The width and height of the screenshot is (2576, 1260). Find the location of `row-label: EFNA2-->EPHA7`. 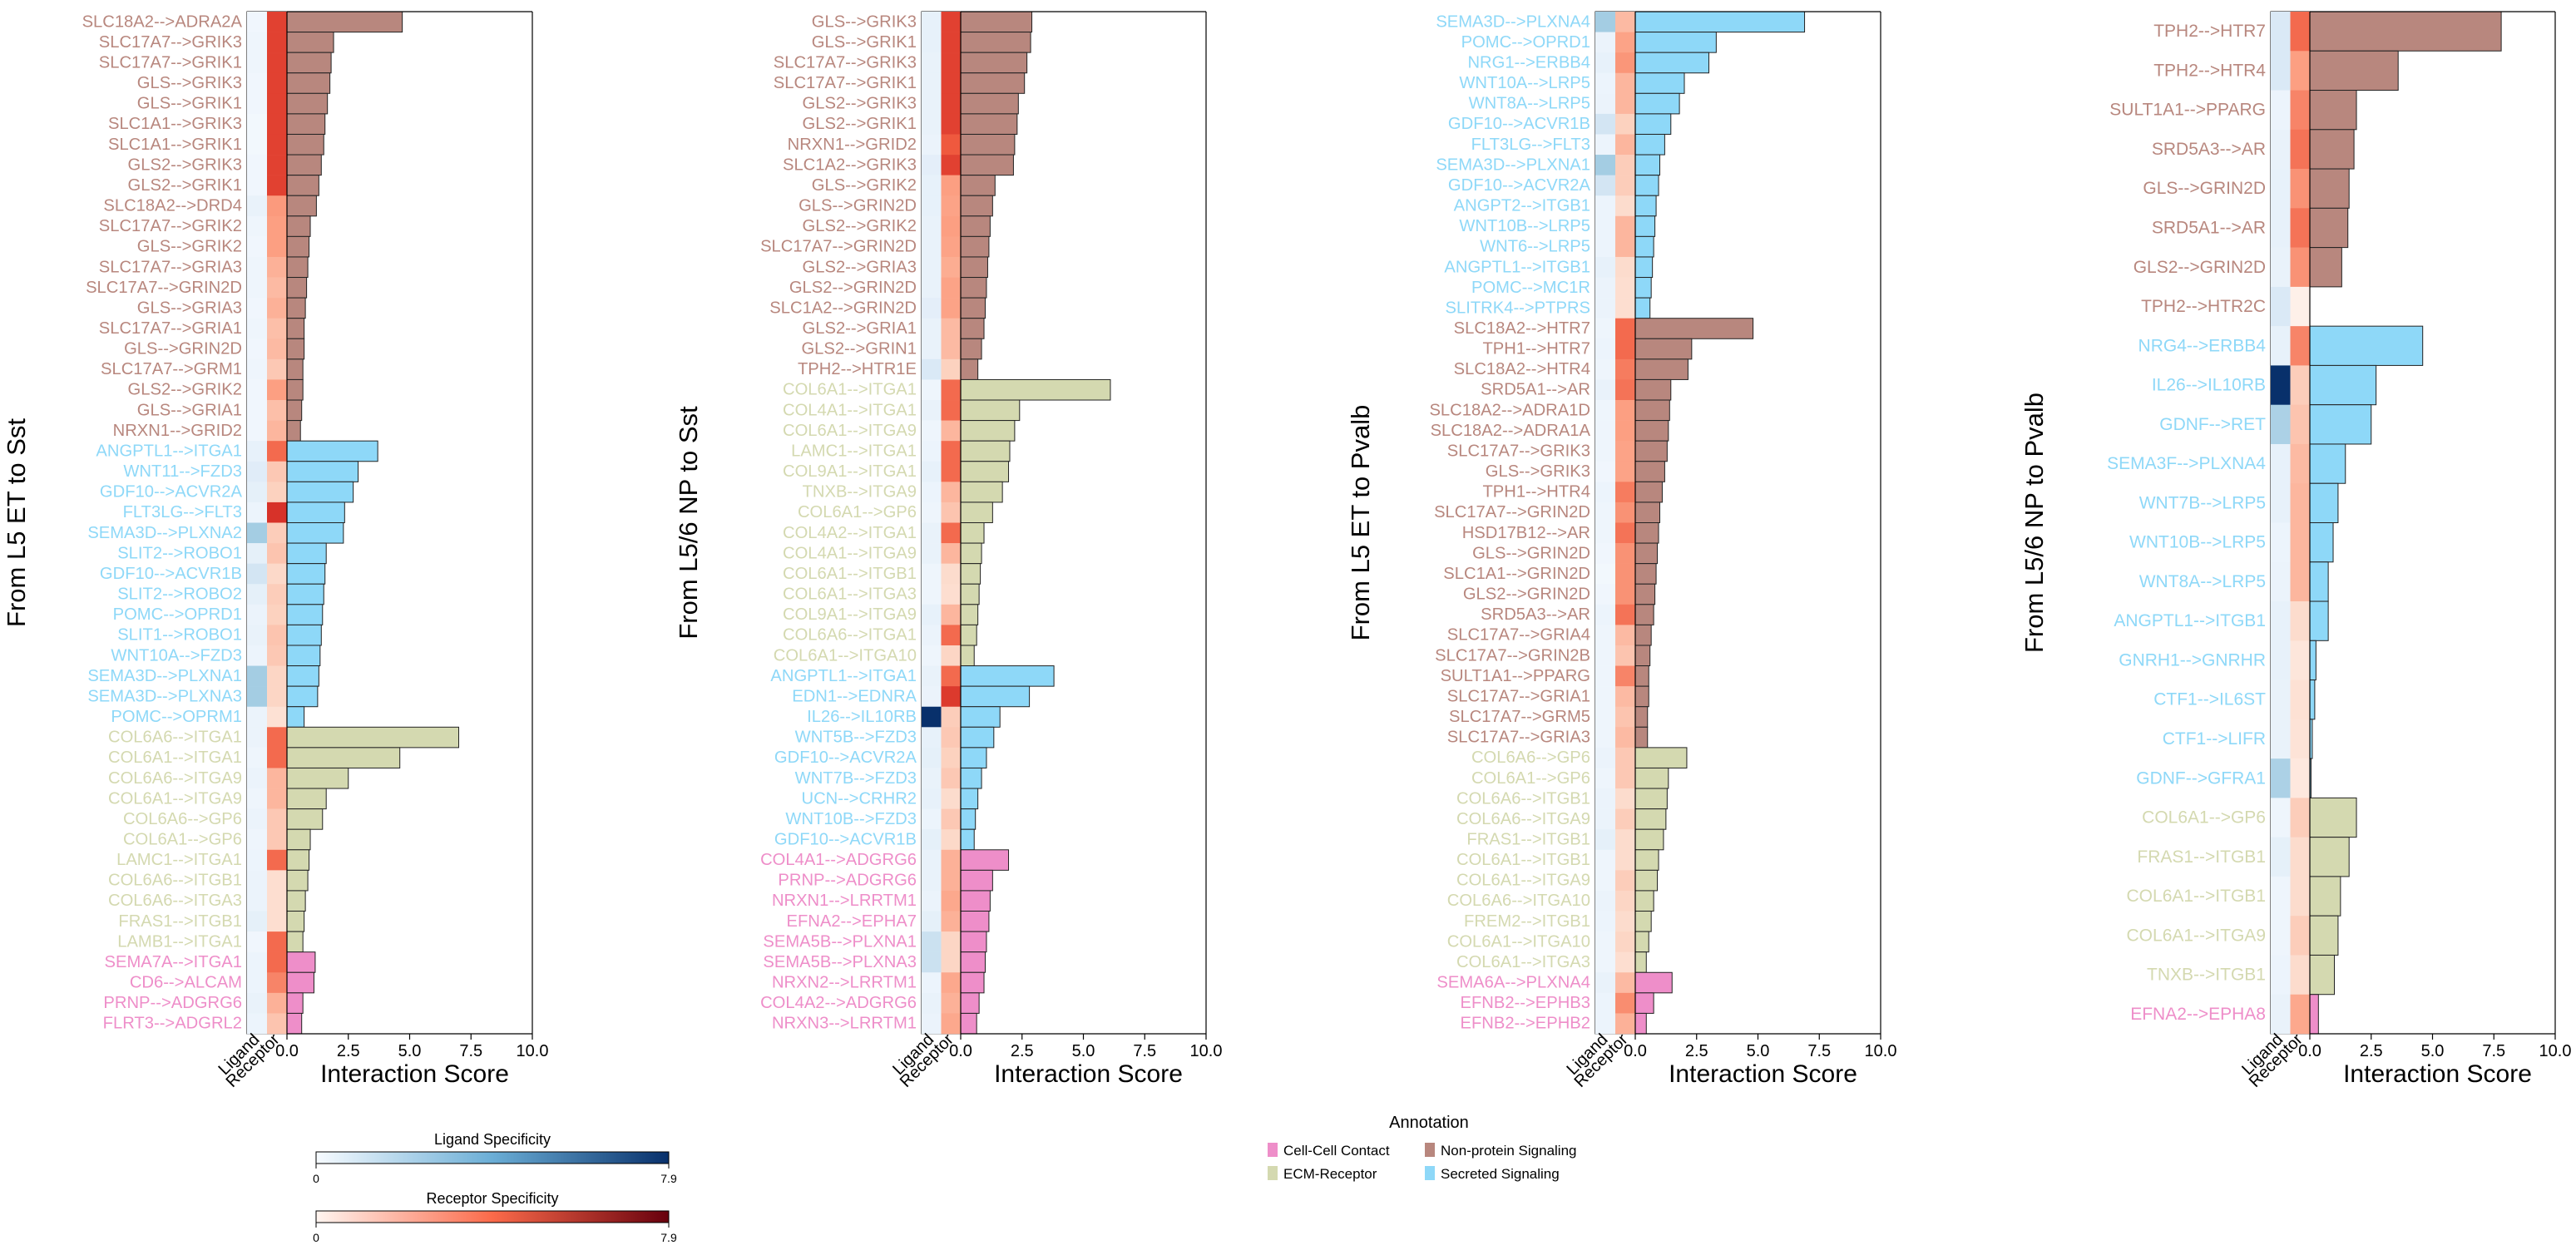

row-label: EFNA2-->EPHA7 is located at coordinates (851, 921).